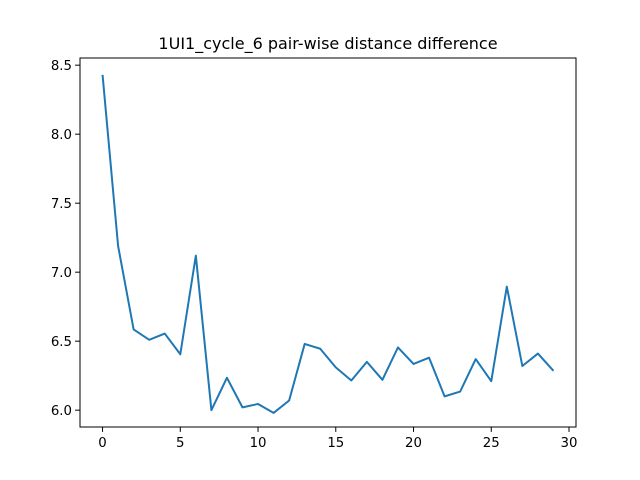  I want to click on y-tick-label: 6.5, so click(61, 342).